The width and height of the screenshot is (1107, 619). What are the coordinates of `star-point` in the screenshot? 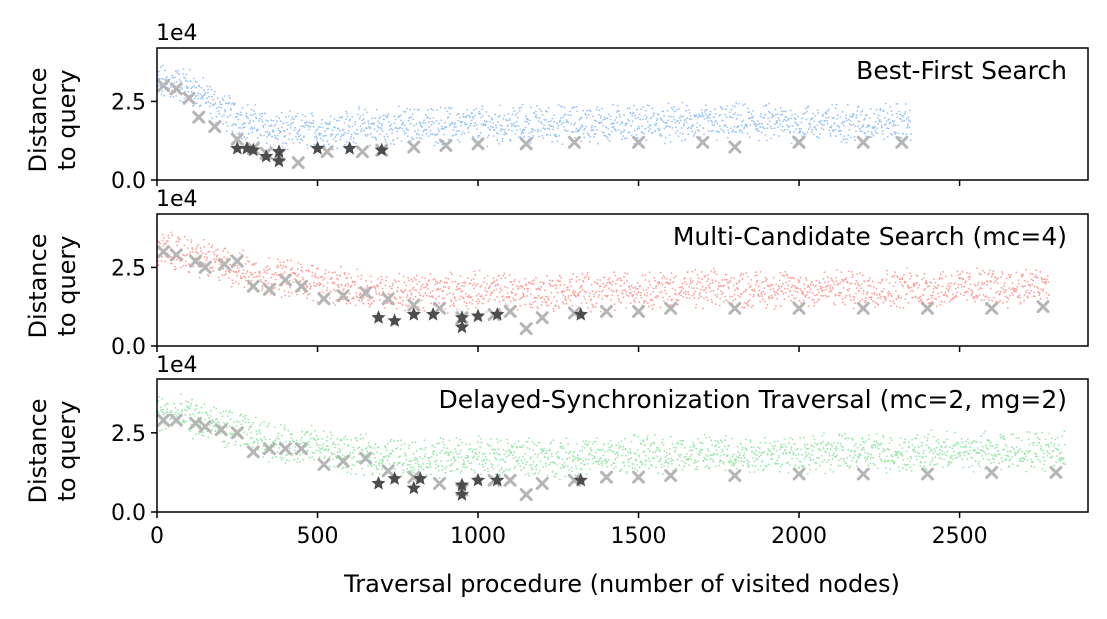 It's located at (253, 149).